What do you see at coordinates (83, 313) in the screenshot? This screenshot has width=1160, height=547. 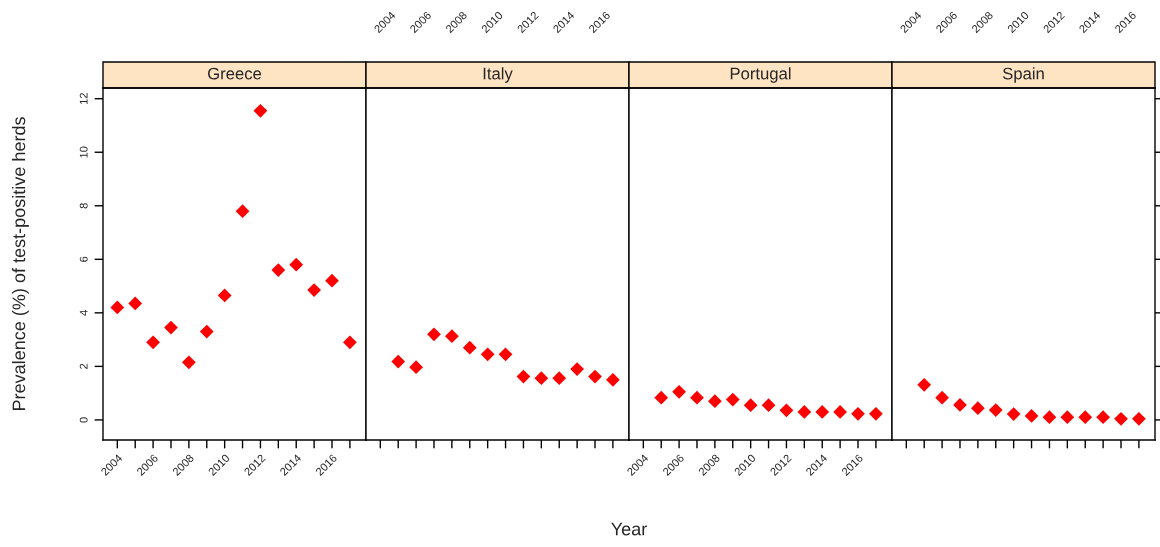 I see `y-tick-label: 4` at bounding box center [83, 313].